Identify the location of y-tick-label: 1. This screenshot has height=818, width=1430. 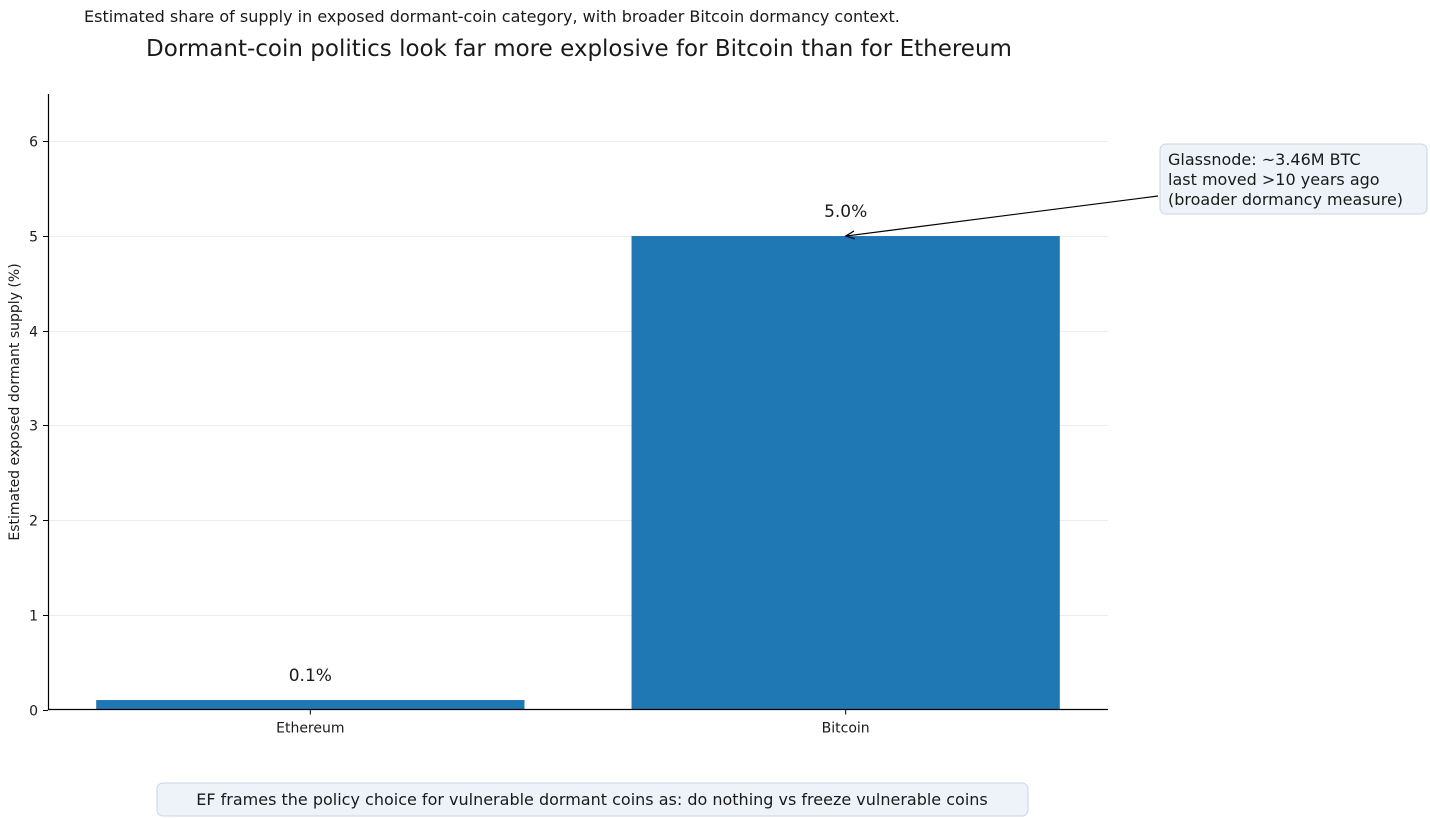
(33, 617).